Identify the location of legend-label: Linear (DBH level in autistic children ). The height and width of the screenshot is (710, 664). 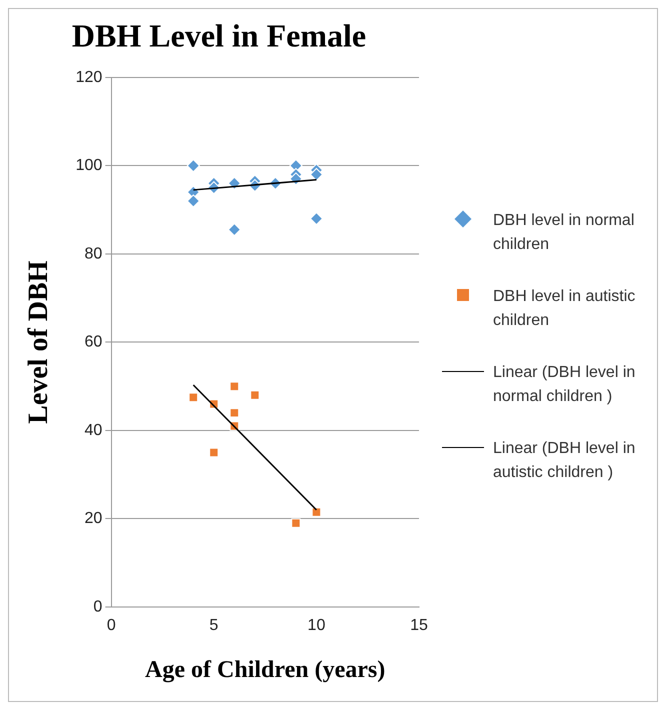
(564, 461).